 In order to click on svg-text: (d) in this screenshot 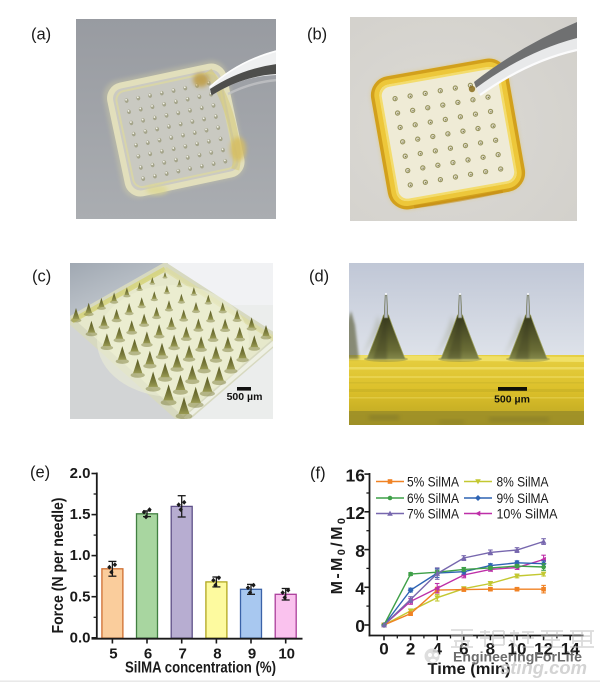, I will do `click(319, 277)`.